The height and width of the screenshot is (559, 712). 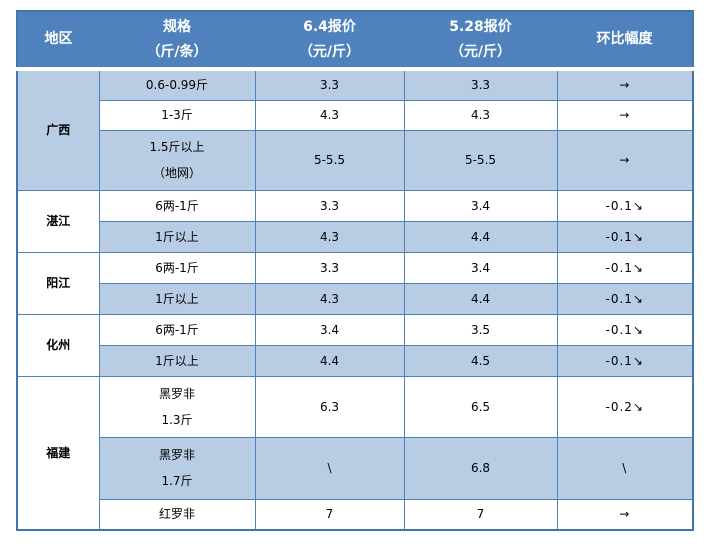 I want to click on change-cell: -0.2↘, so click(x=625, y=406).